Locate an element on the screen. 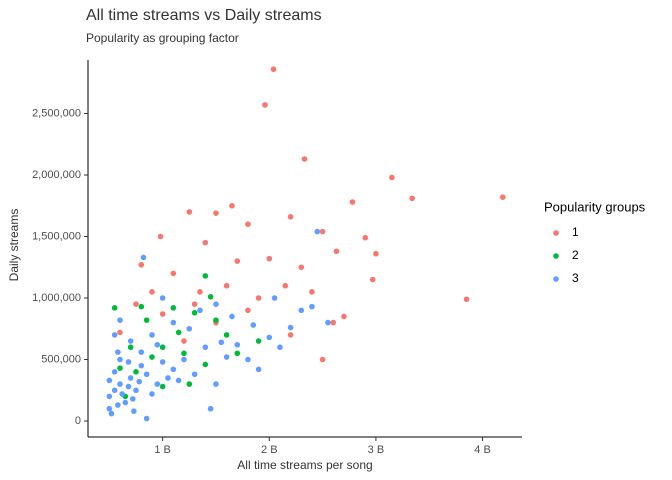 The width and height of the screenshot is (672, 480). legend-label: 2 is located at coordinates (575, 255).